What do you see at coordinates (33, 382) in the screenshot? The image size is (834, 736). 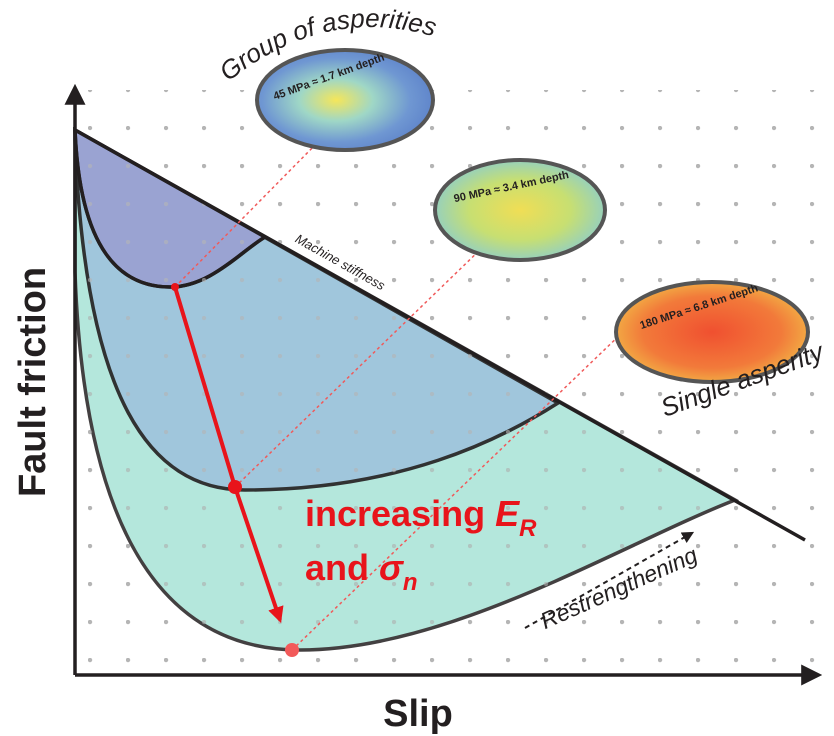 I see `y-axis-label: Fault friction` at bounding box center [33, 382].